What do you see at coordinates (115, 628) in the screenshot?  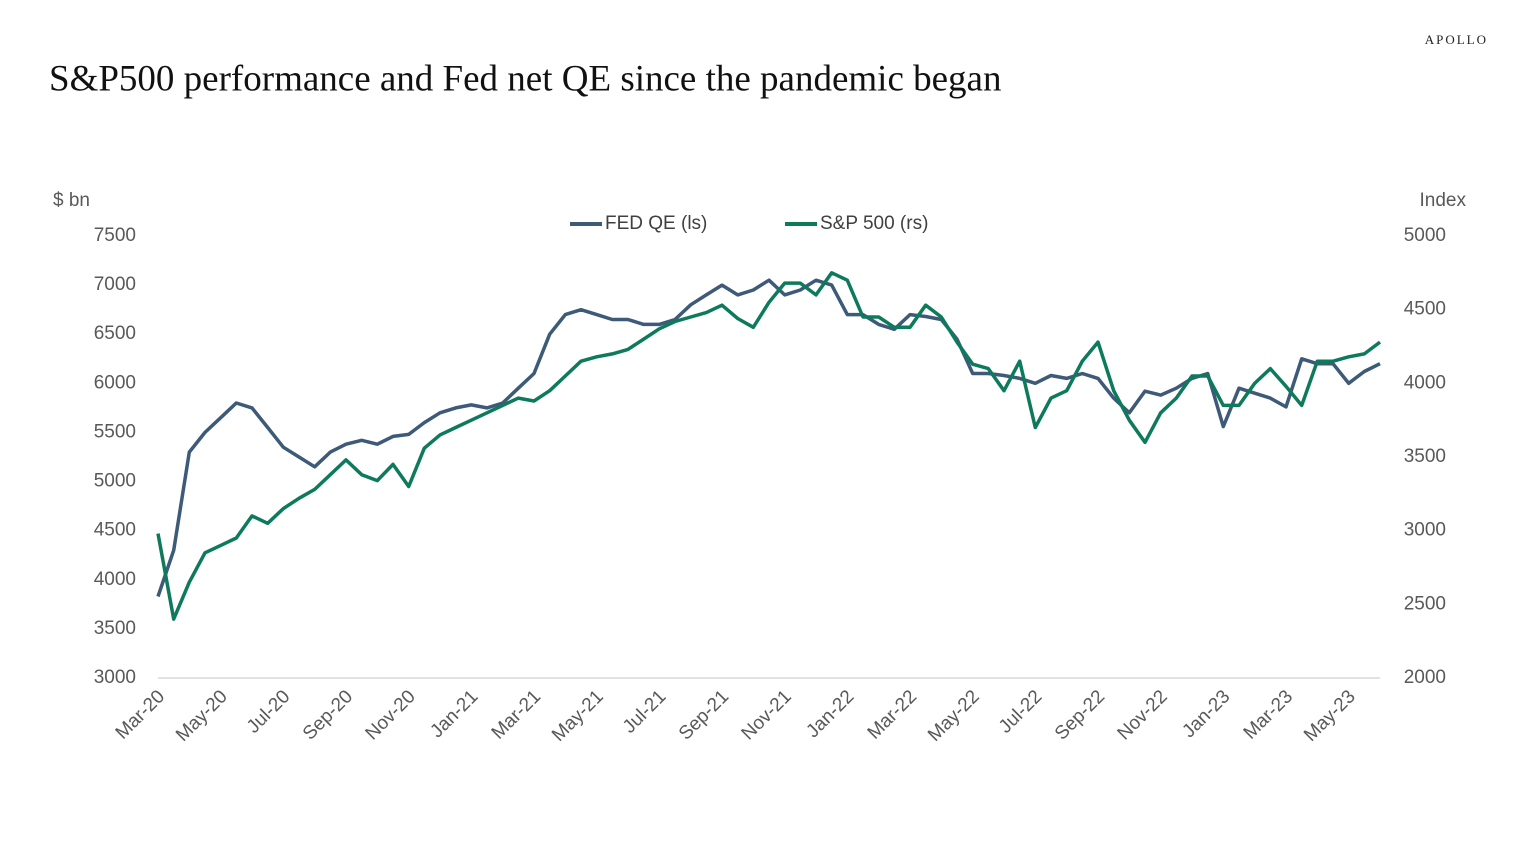 I see `y-tick-label: 3500` at bounding box center [115, 628].